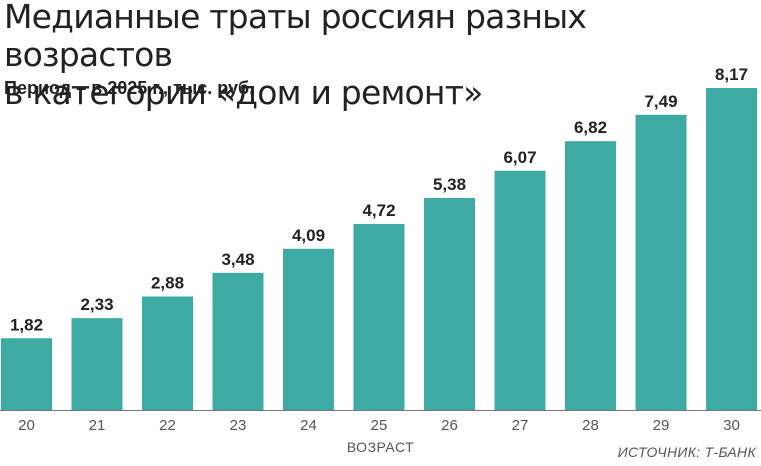  Describe the element at coordinates (590, 425) in the screenshot. I see `x-tick-label-28: 28` at that location.